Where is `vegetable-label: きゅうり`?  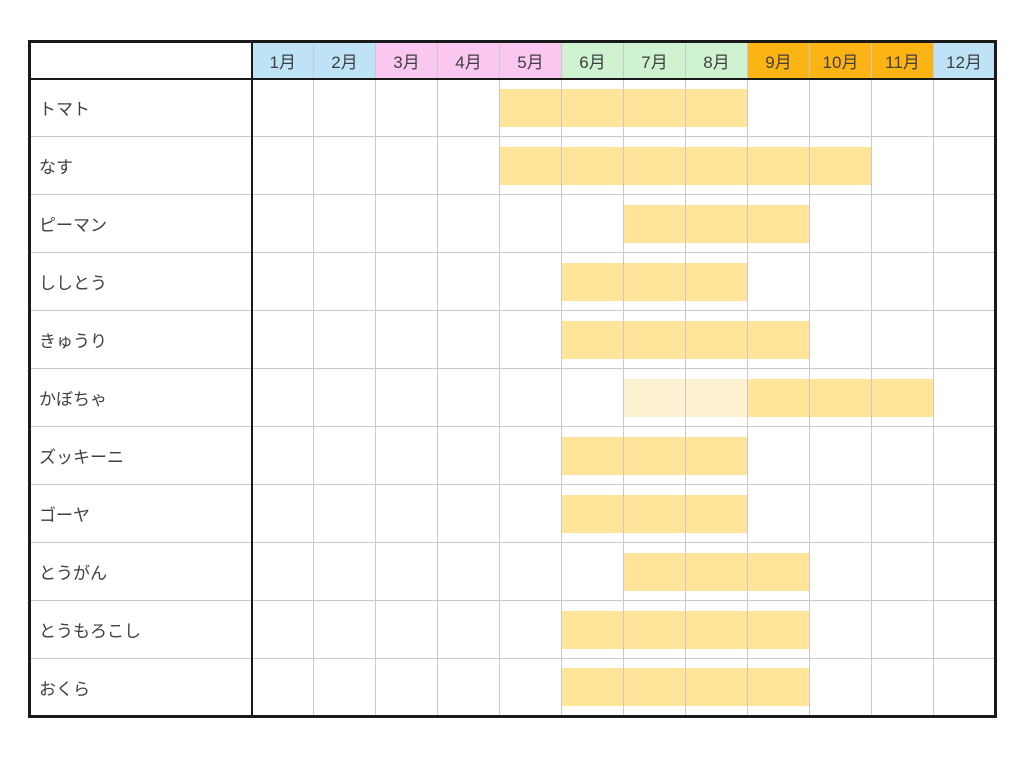 vegetable-label: きゅうり is located at coordinates (141, 339).